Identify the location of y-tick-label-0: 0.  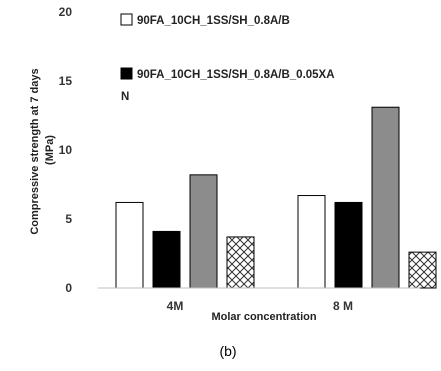
(68, 288).